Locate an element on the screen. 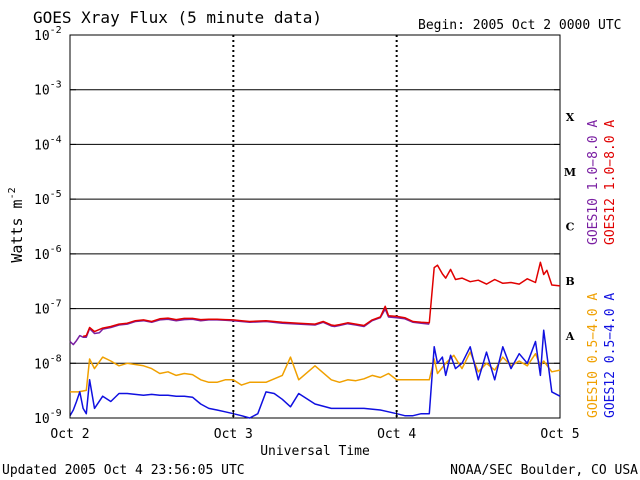 The image size is (640, 480). y-tick-exponent: -8 is located at coordinates (56, 358).